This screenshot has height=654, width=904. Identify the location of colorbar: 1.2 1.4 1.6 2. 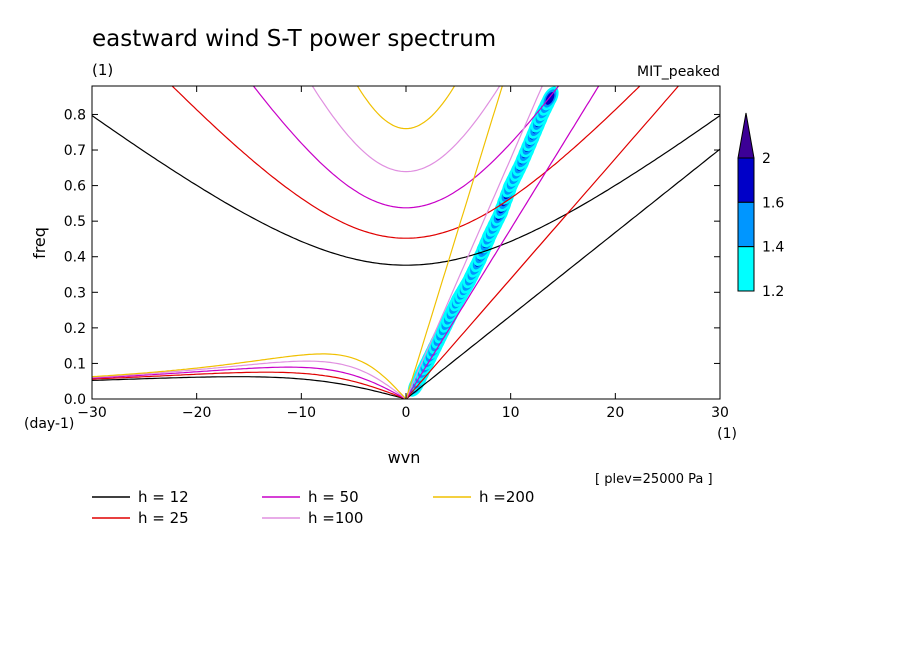
(760, 206).